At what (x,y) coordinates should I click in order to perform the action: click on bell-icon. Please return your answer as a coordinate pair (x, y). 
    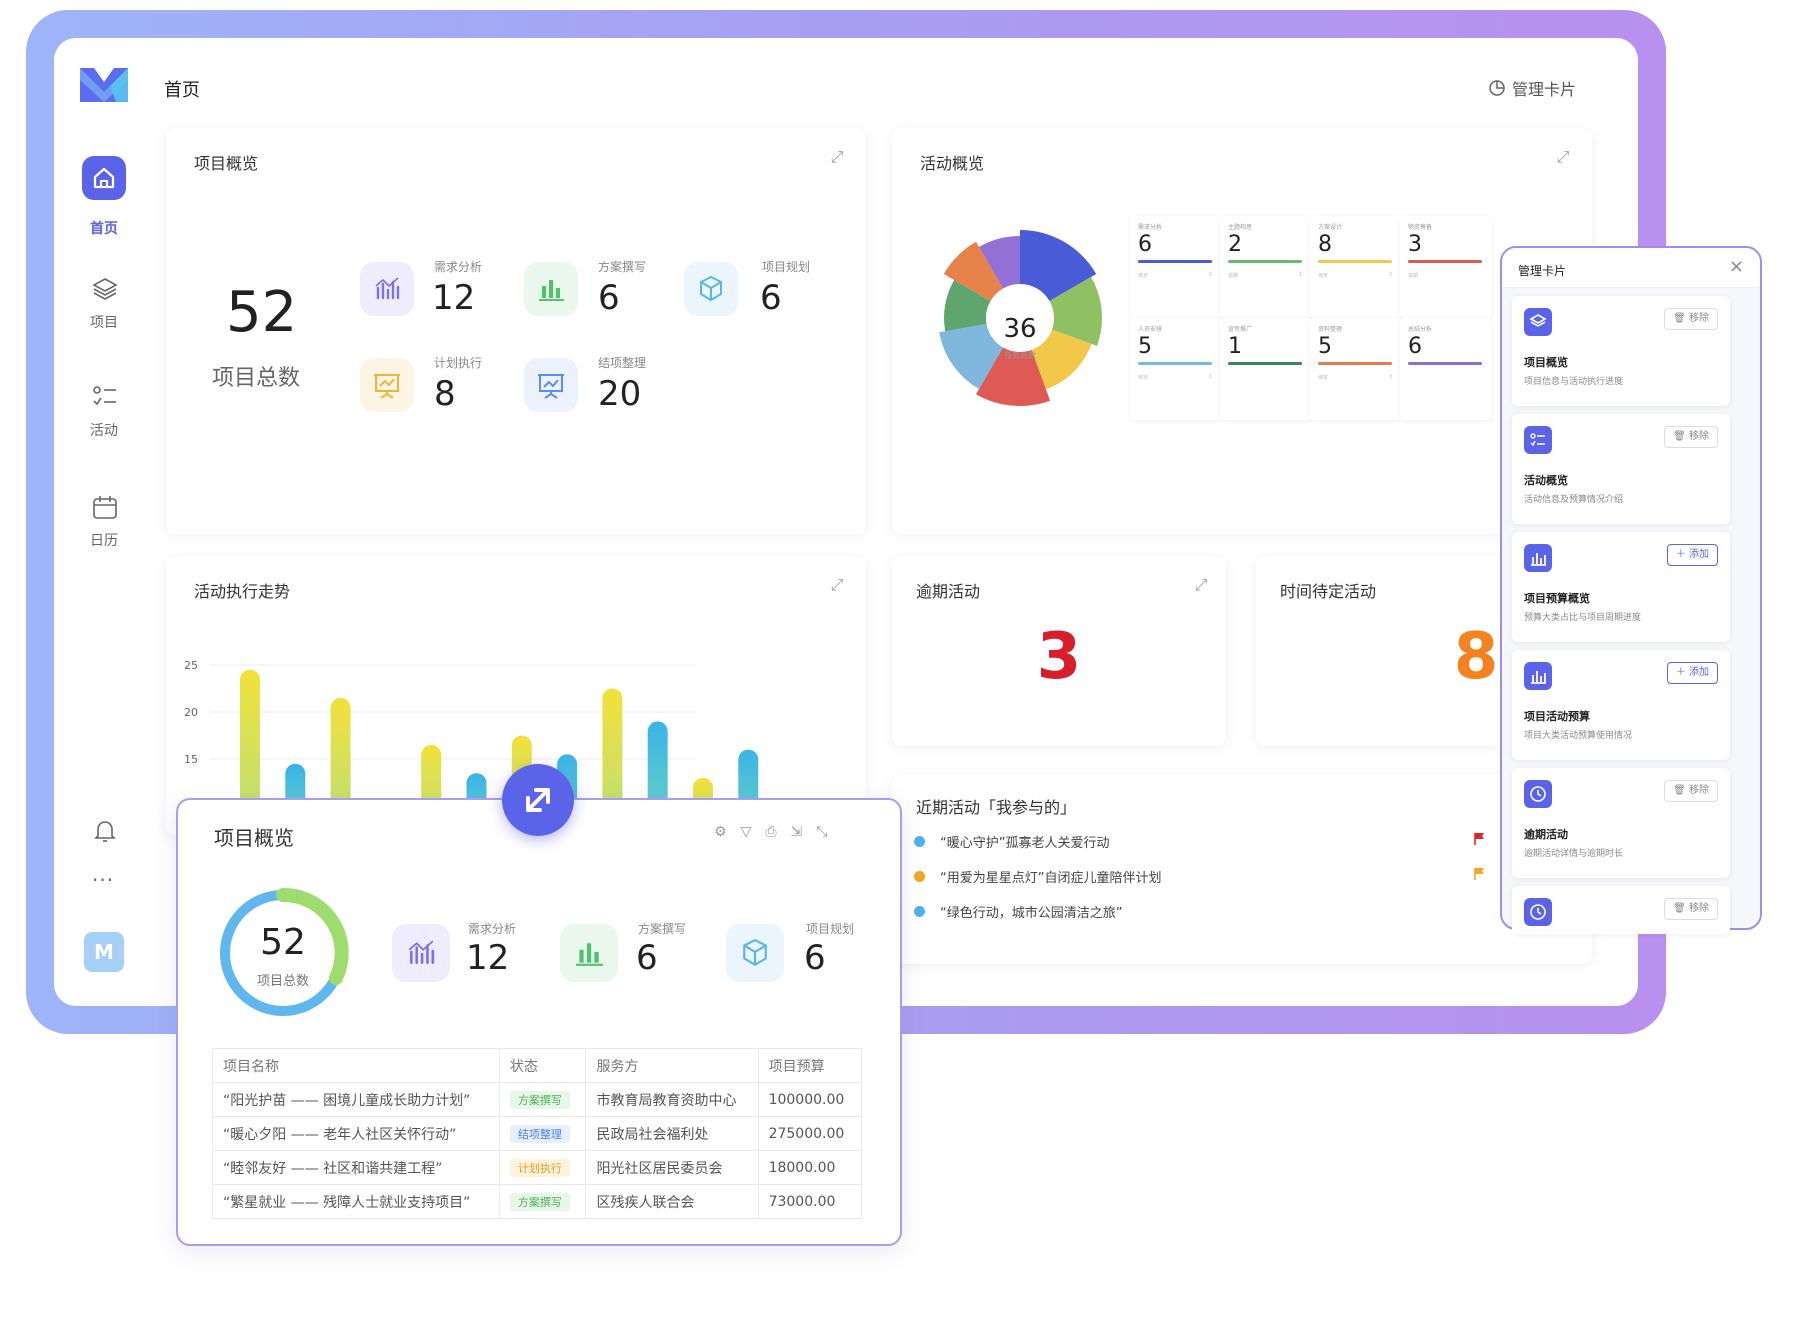
    Looking at the image, I should click on (105, 831).